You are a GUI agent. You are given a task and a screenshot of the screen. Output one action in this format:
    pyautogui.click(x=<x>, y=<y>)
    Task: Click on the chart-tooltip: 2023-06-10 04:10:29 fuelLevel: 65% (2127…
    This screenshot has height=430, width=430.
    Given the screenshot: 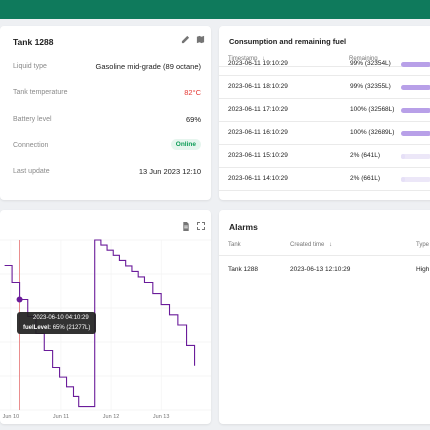 What is the action you would take?
    pyautogui.click(x=57, y=323)
    